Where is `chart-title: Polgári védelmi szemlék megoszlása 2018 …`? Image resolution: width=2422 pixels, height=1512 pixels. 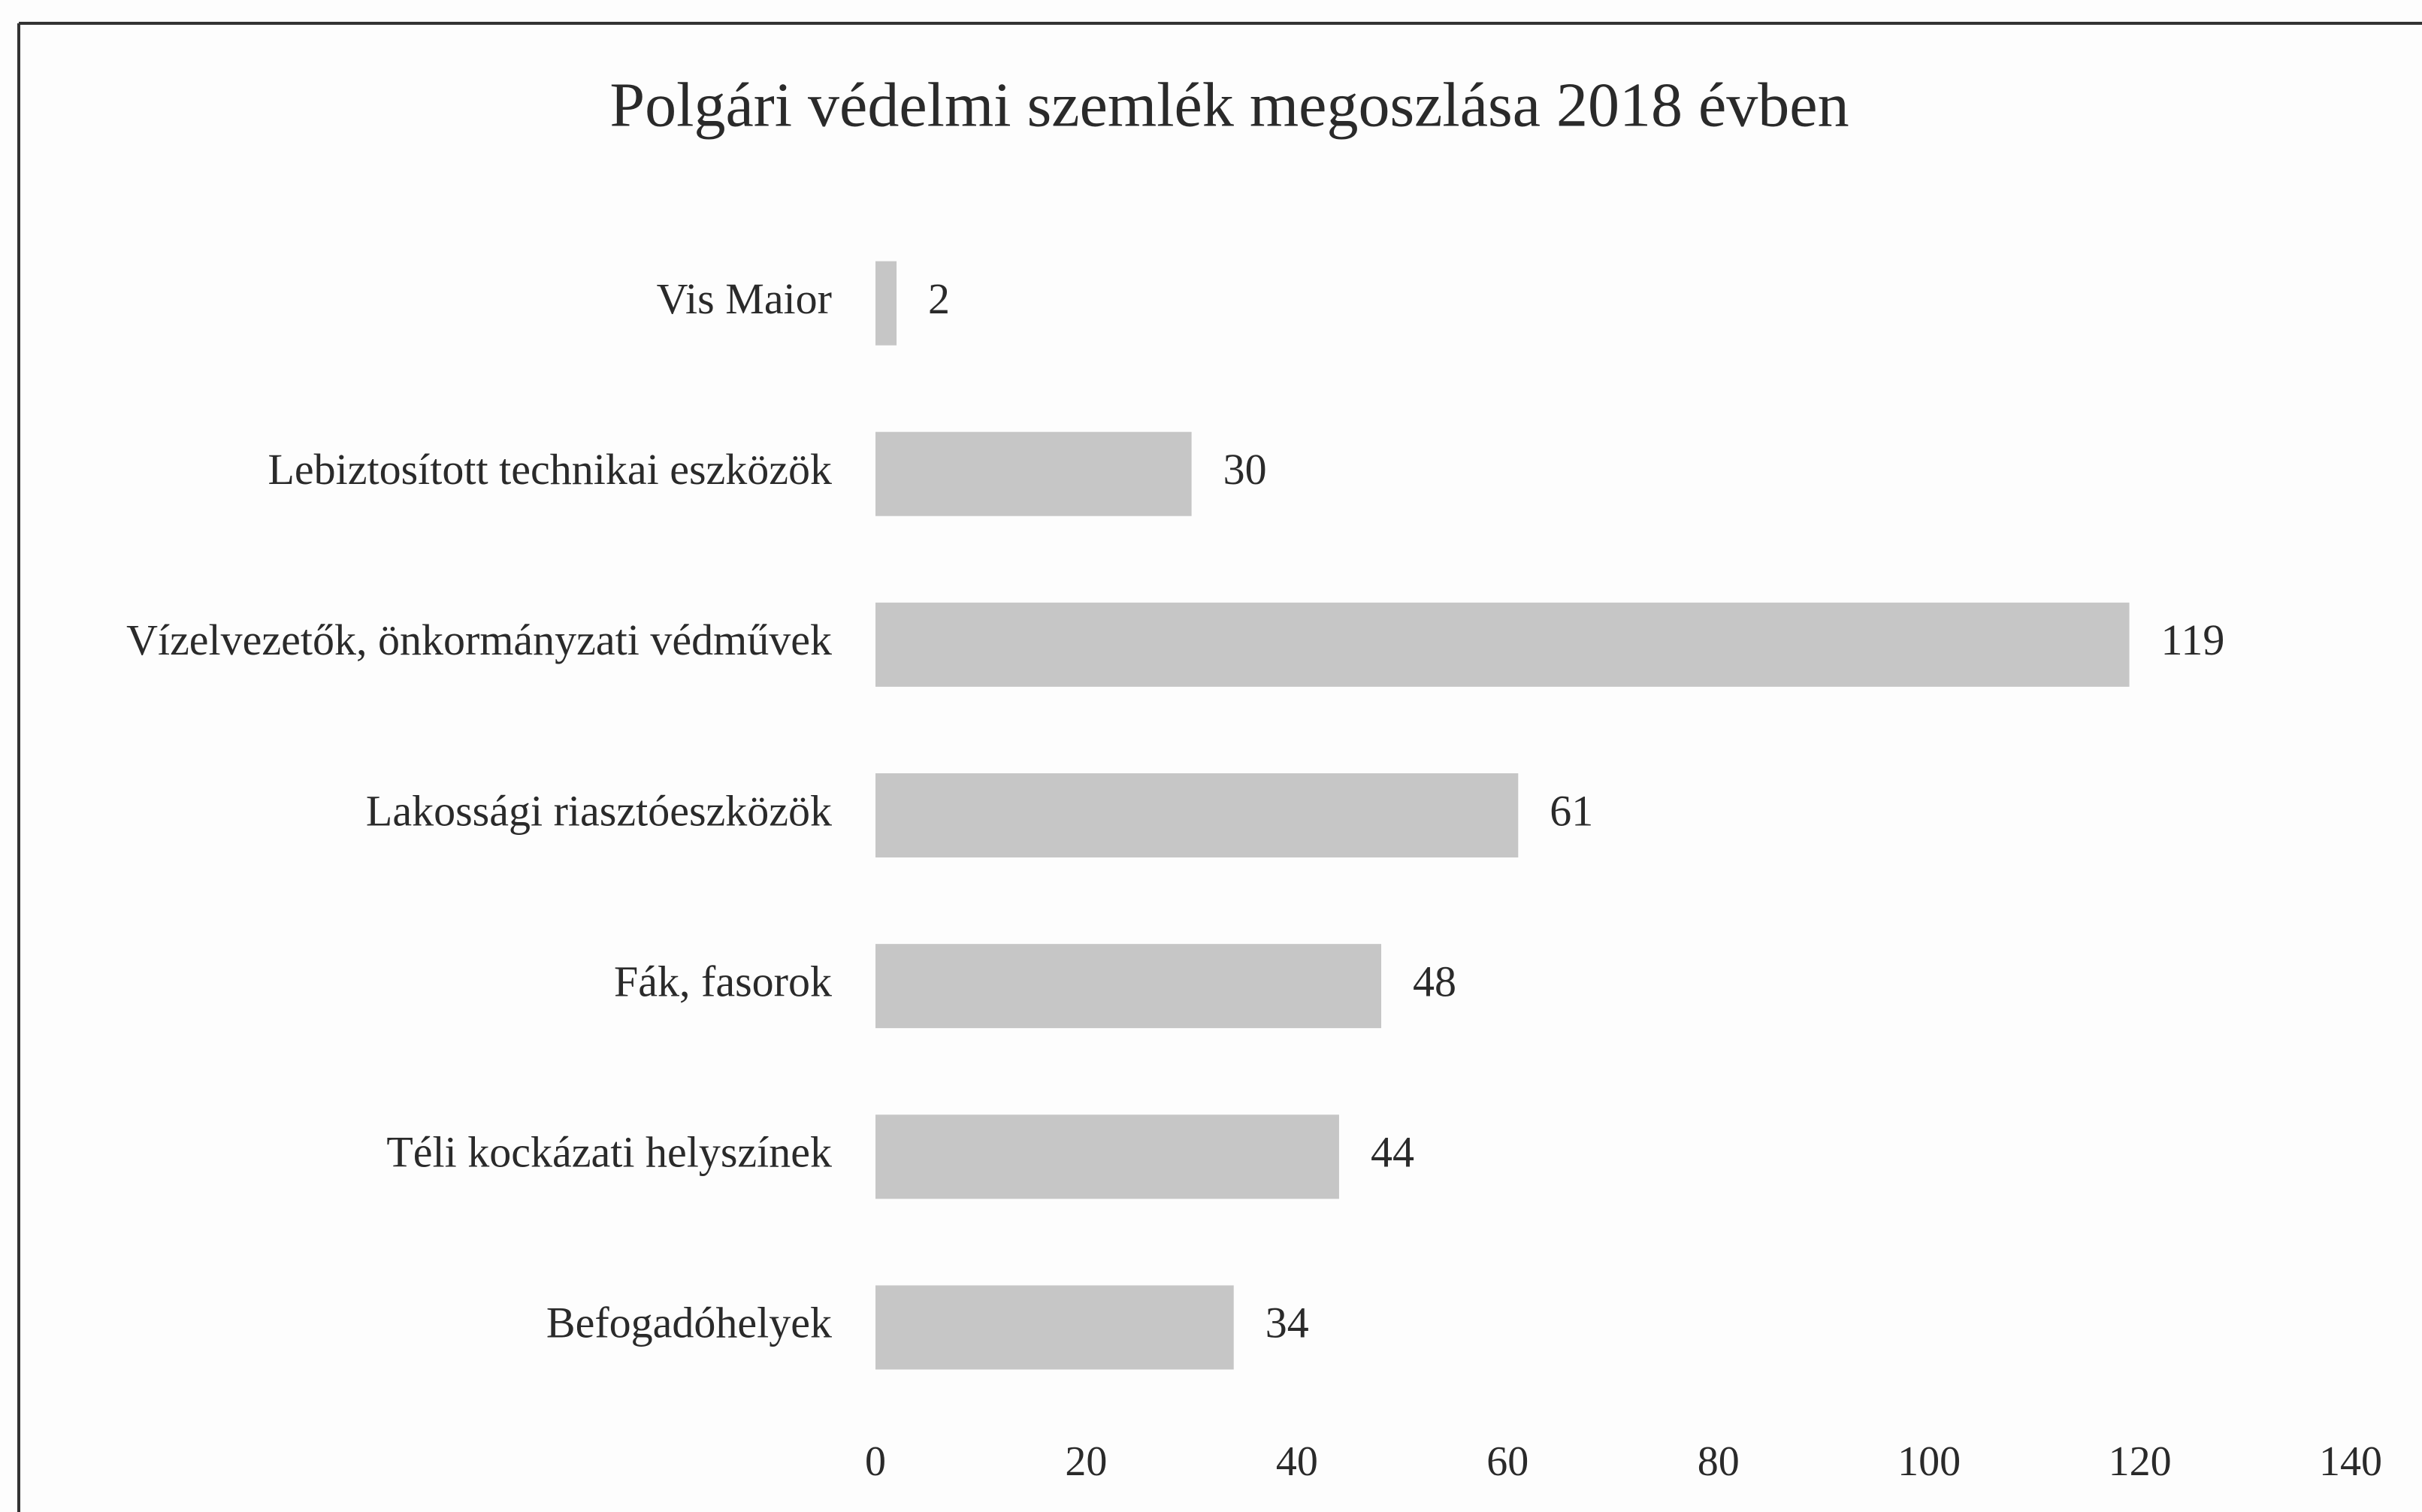
chart-title: Polgári védelmi szemlék megoszlása 2018 … is located at coordinates (1229, 105).